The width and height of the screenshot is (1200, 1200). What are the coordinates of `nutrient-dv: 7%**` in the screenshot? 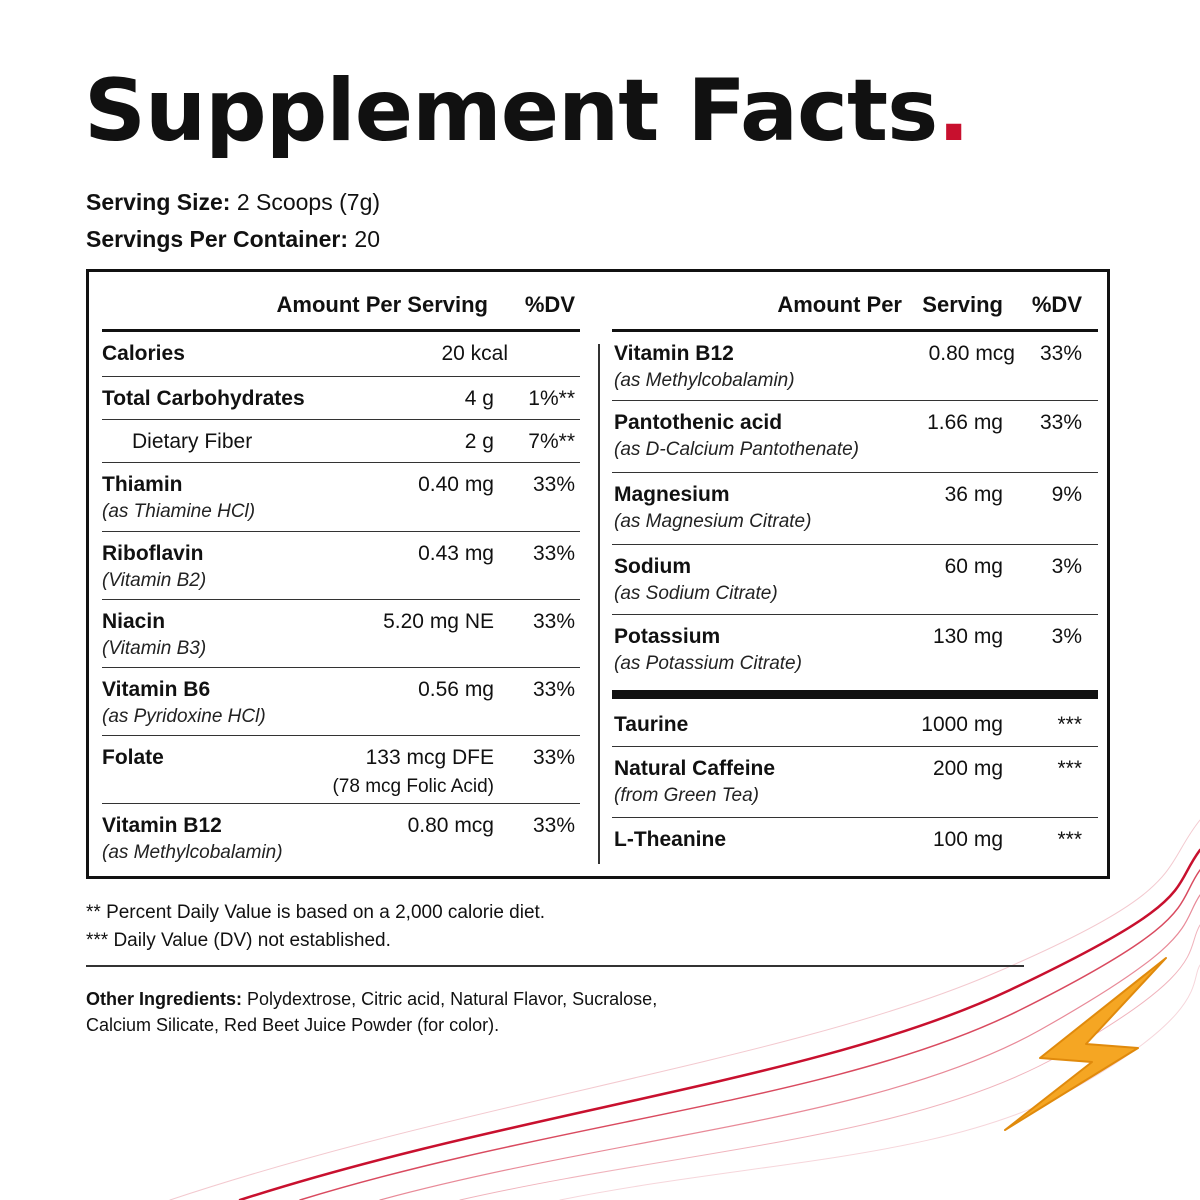 It's located at (551, 441).